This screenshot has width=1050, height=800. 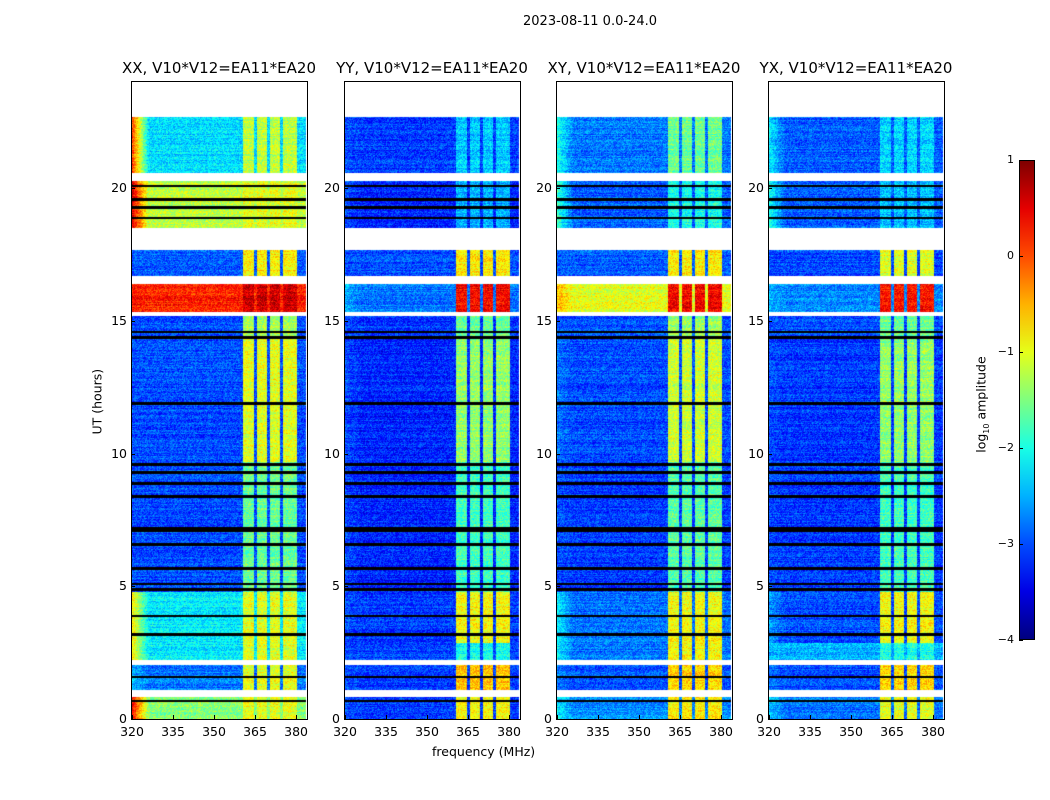 What do you see at coordinates (1005, 351) in the screenshot?
I see `colorbar-tick-label: −1` at bounding box center [1005, 351].